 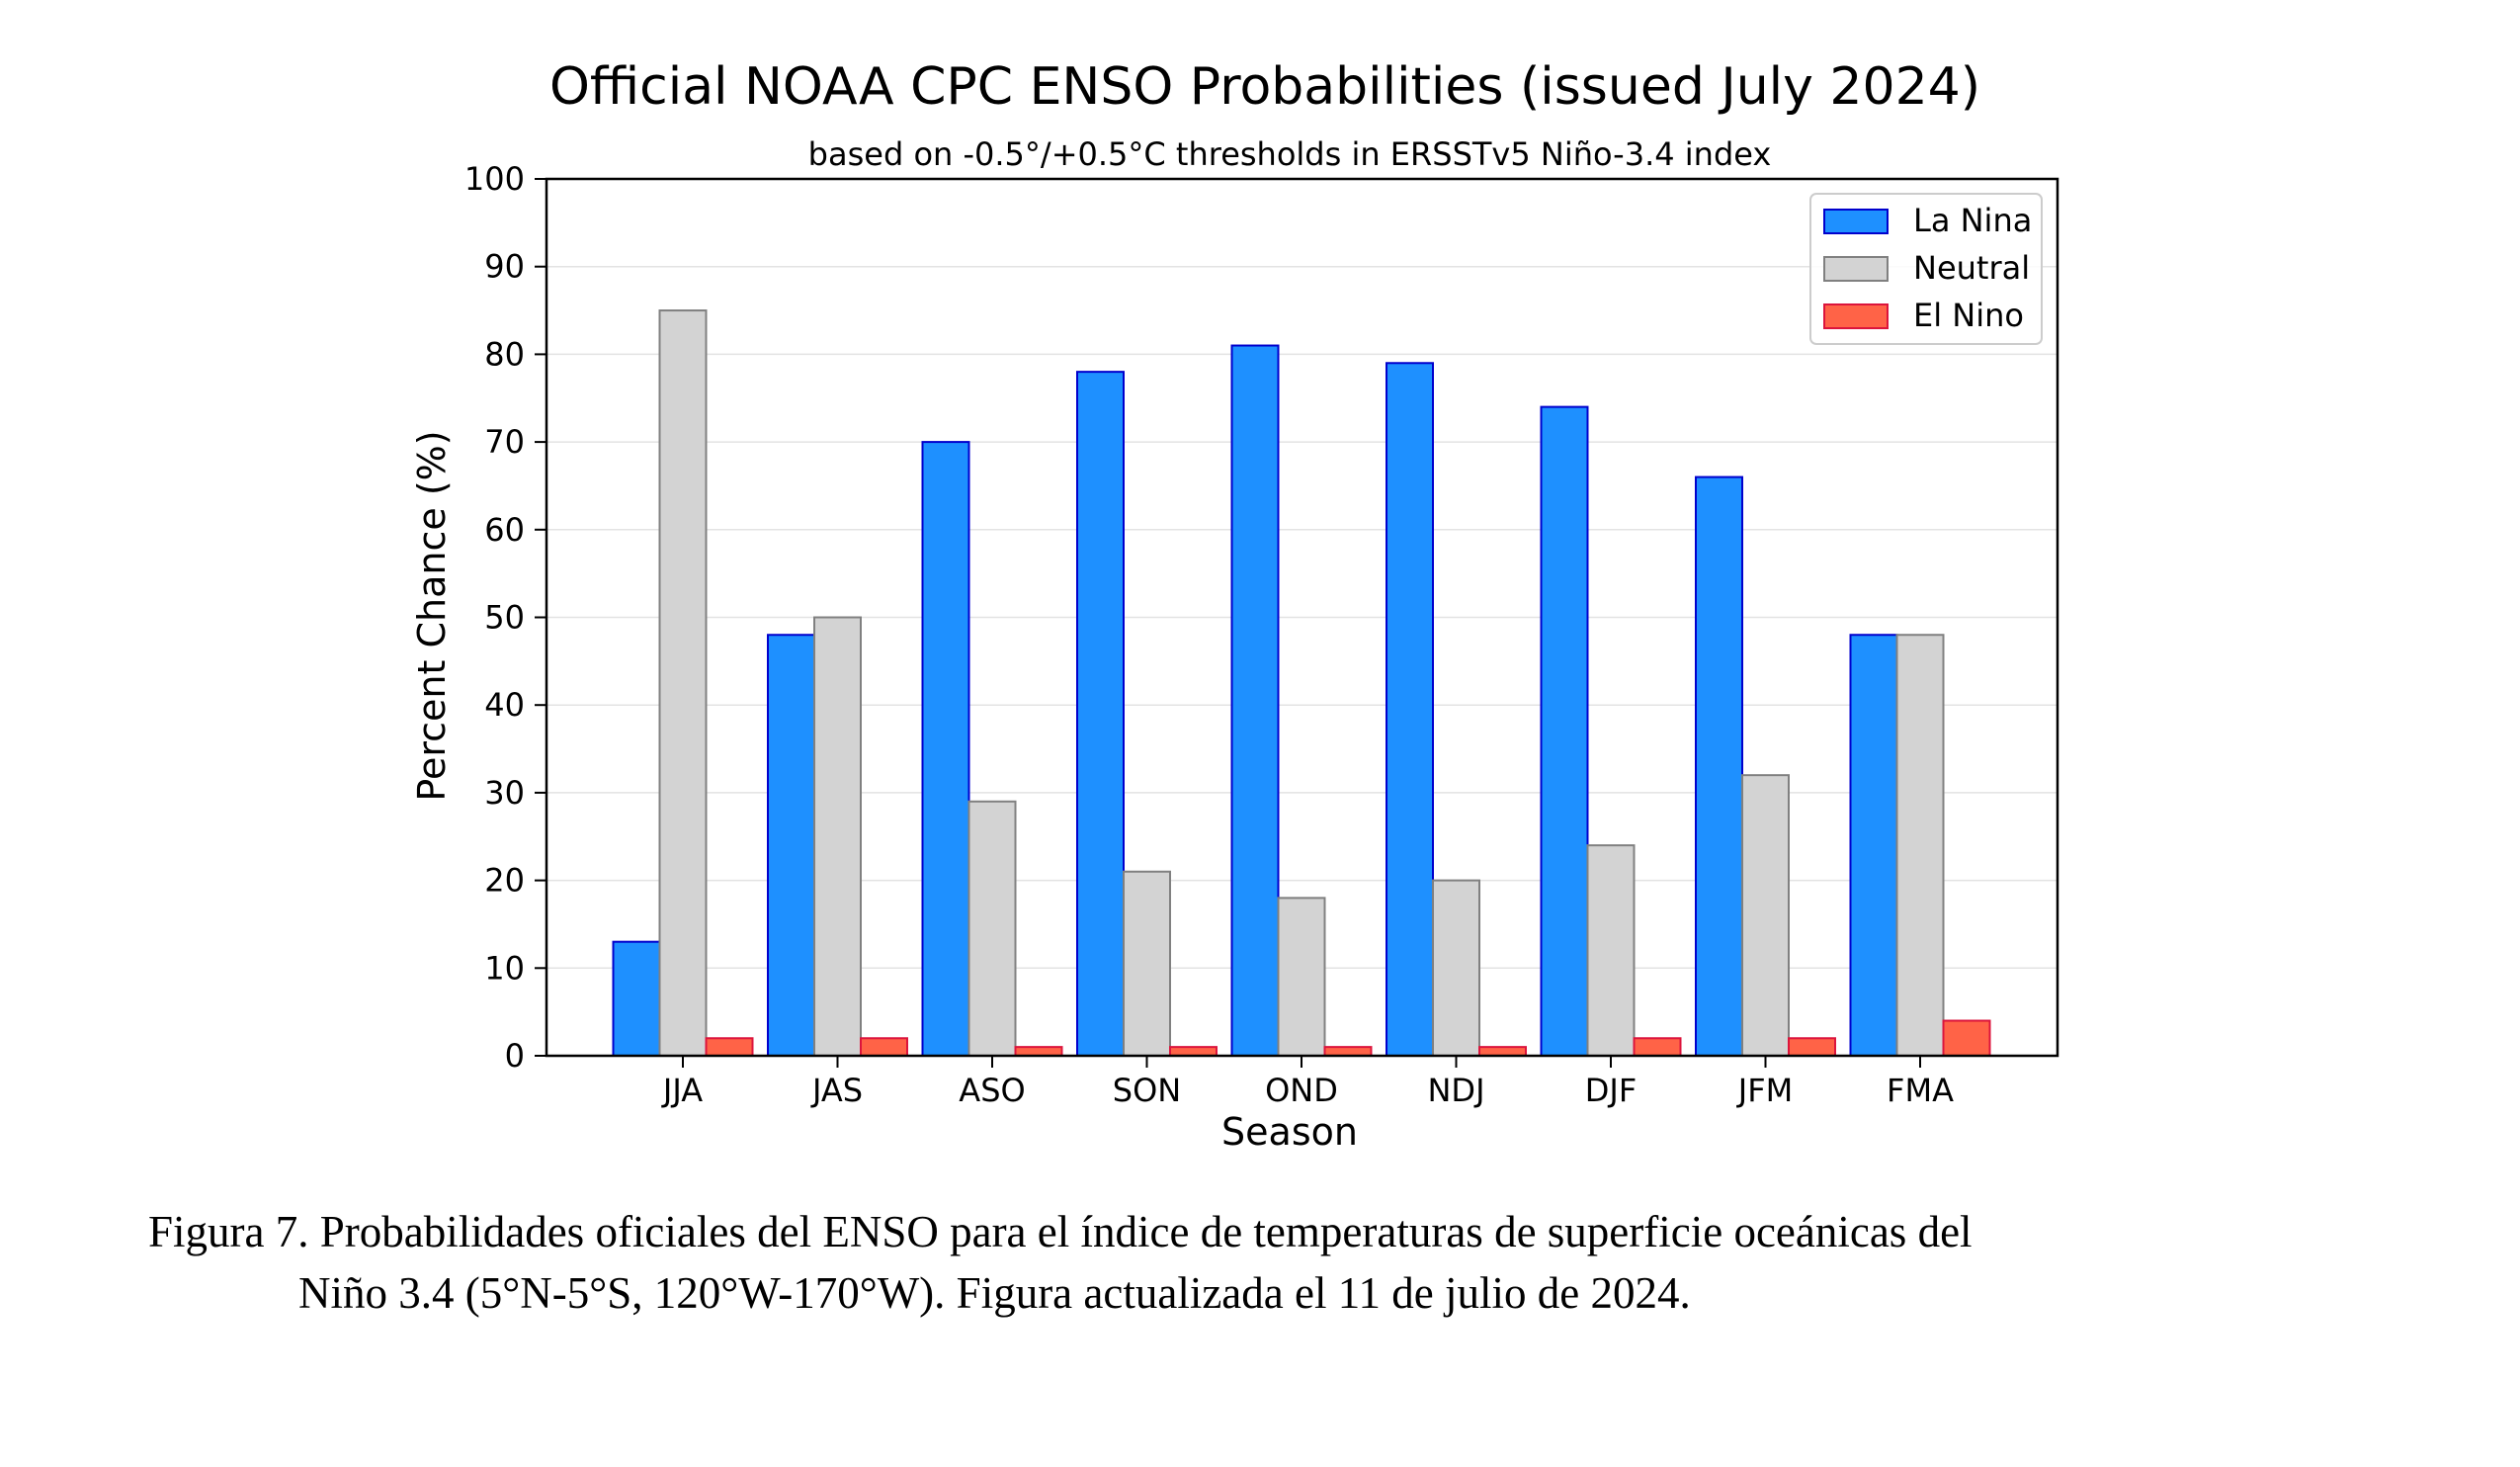 I want to click on bar-el-nino-jas, so click(x=884, y=1047).